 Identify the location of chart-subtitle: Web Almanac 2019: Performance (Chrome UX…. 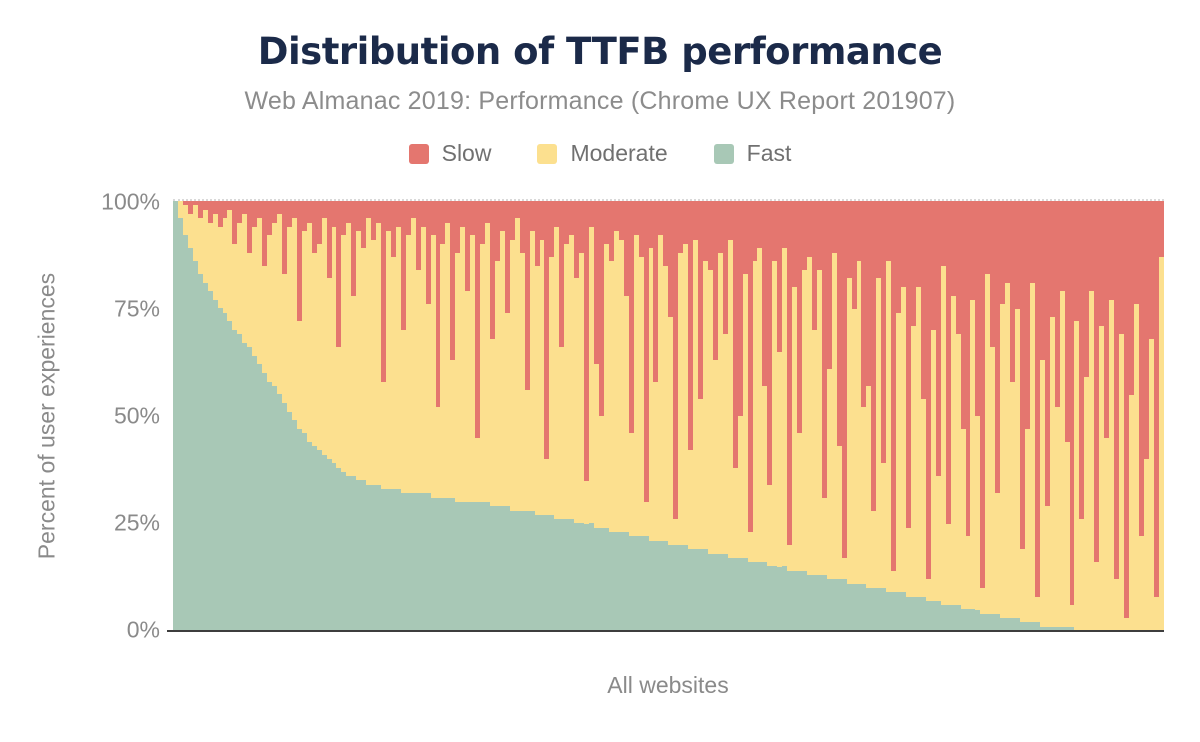
(600, 101).